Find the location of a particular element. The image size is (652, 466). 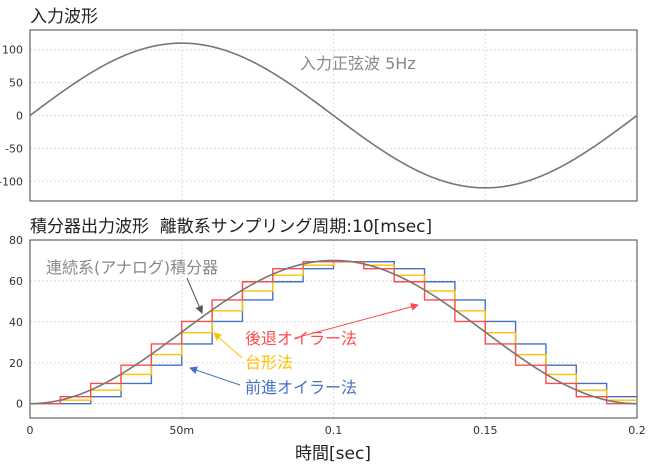

x-axis-label: 時間[sec] is located at coordinates (333, 454).